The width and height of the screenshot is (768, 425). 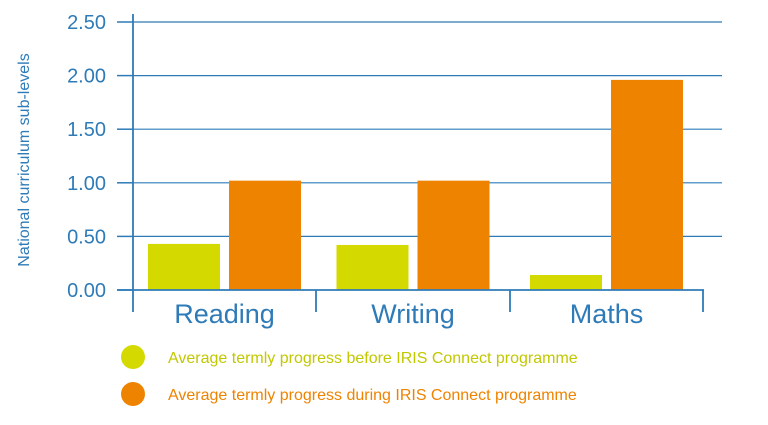 What do you see at coordinates (607, 314) in the screenshot?
I see `category-label-maths: Maths` at bounding box center [607, 314].